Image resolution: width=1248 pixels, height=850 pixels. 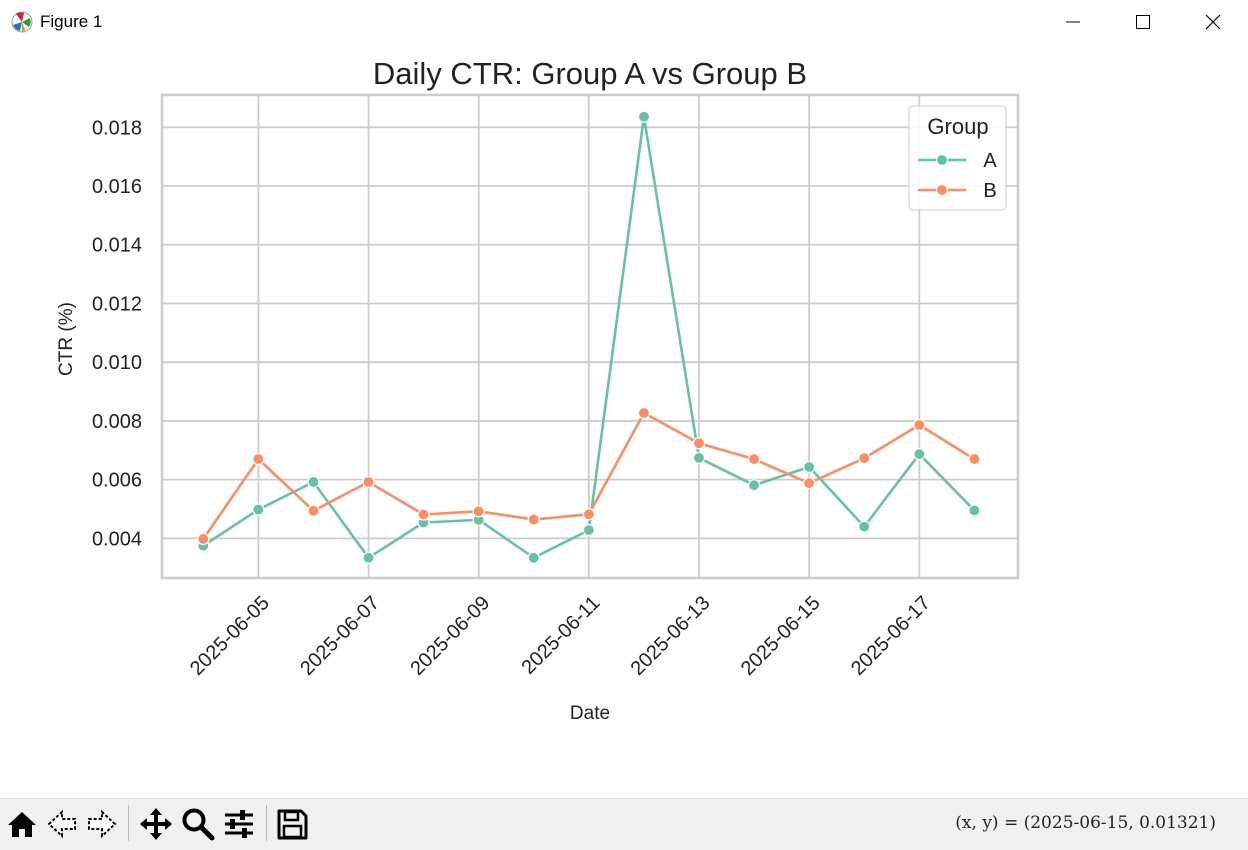 I want to click on y-tick-label: 0.004, so click(x=117, y=539).